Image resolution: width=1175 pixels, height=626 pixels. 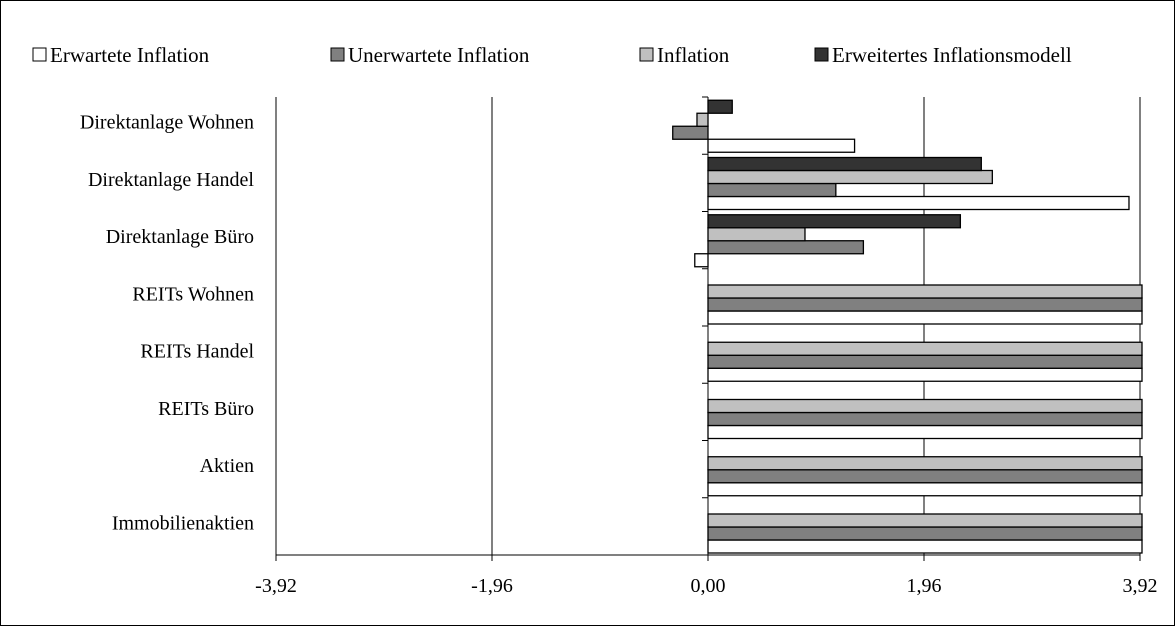 What do you see at coordinates (1140, 586) in the screenshot?
I see `x-tick-label-4: 3,92` at bounding box center [1140, 586].